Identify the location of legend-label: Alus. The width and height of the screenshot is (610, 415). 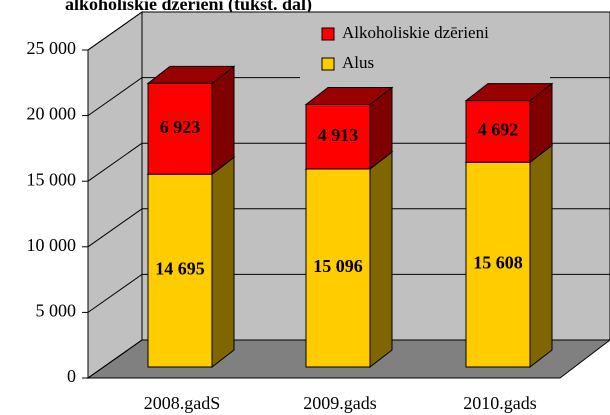
(358, 62).